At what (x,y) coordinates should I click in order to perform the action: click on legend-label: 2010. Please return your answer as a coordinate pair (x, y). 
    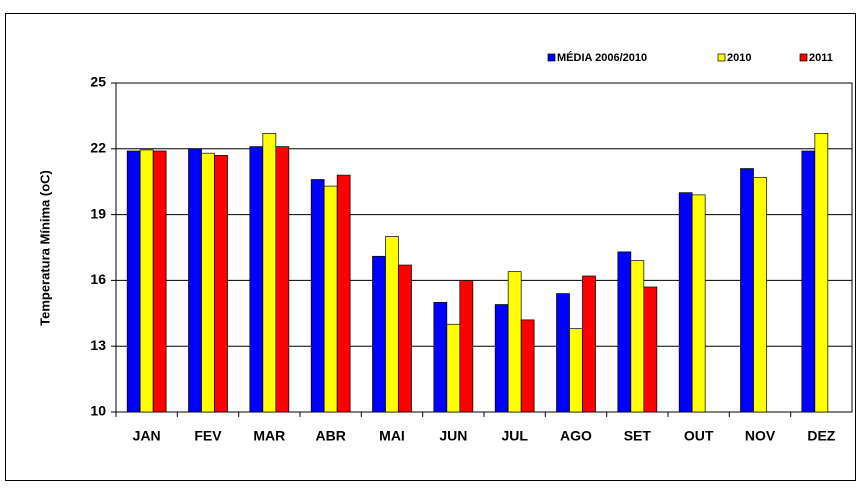
    Looking at the image, I should click on (739, 58).